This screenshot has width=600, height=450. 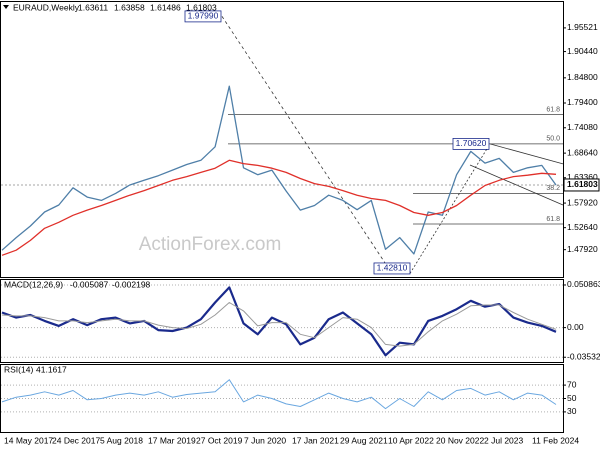 I want to click on price-annotation: 1.42810, so click(x=392, y=268).